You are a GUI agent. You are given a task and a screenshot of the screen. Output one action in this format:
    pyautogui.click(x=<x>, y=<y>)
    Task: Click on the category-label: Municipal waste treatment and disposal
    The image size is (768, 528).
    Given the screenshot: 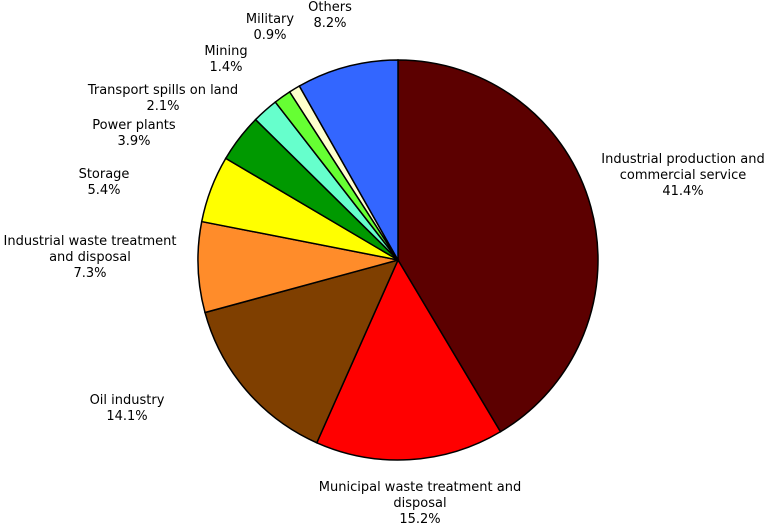 What is the action you would take?
    pyautogui.click(x=420, y=495)
    